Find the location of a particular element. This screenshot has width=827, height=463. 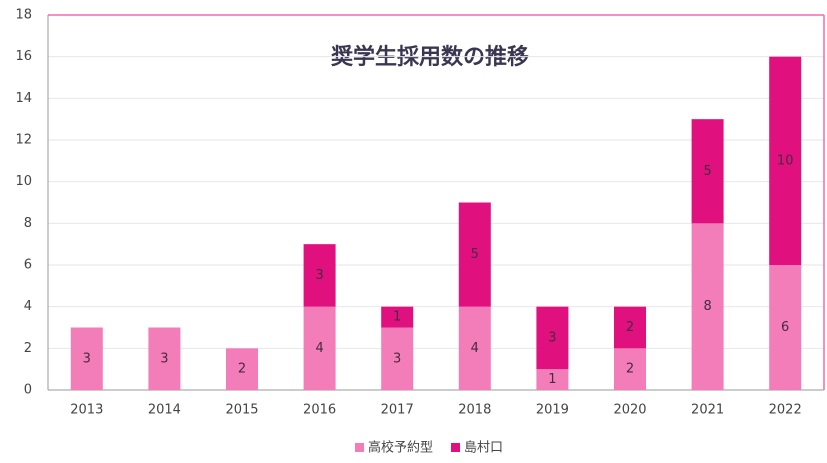

x-tick-label: 2020 is located at coordinates (629, 410).